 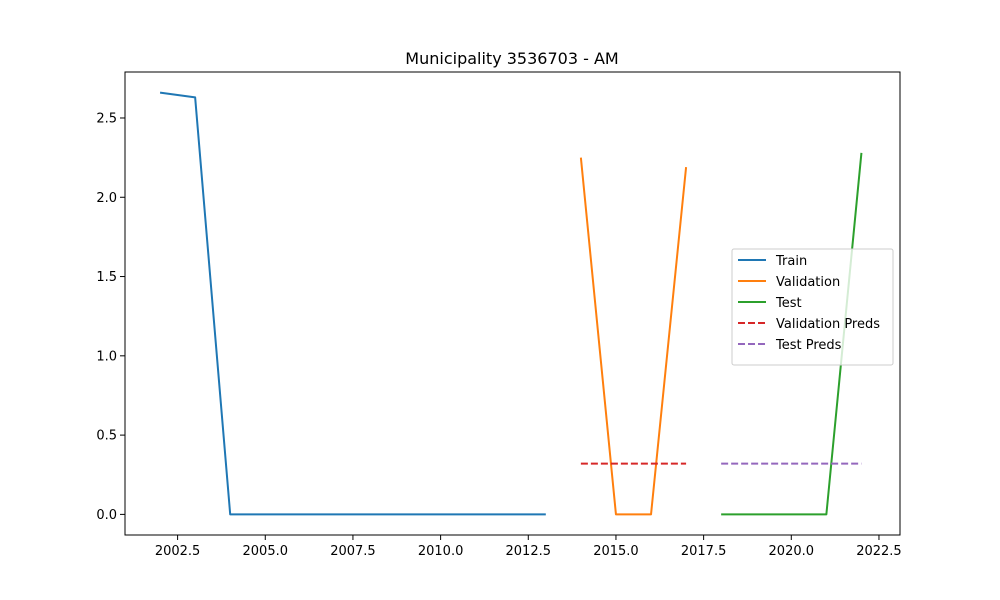 What do you see at coordinates (616, 551) in the screenshot?
I see `x-tick-label: 2015.0` at bounding box center [616, 551].